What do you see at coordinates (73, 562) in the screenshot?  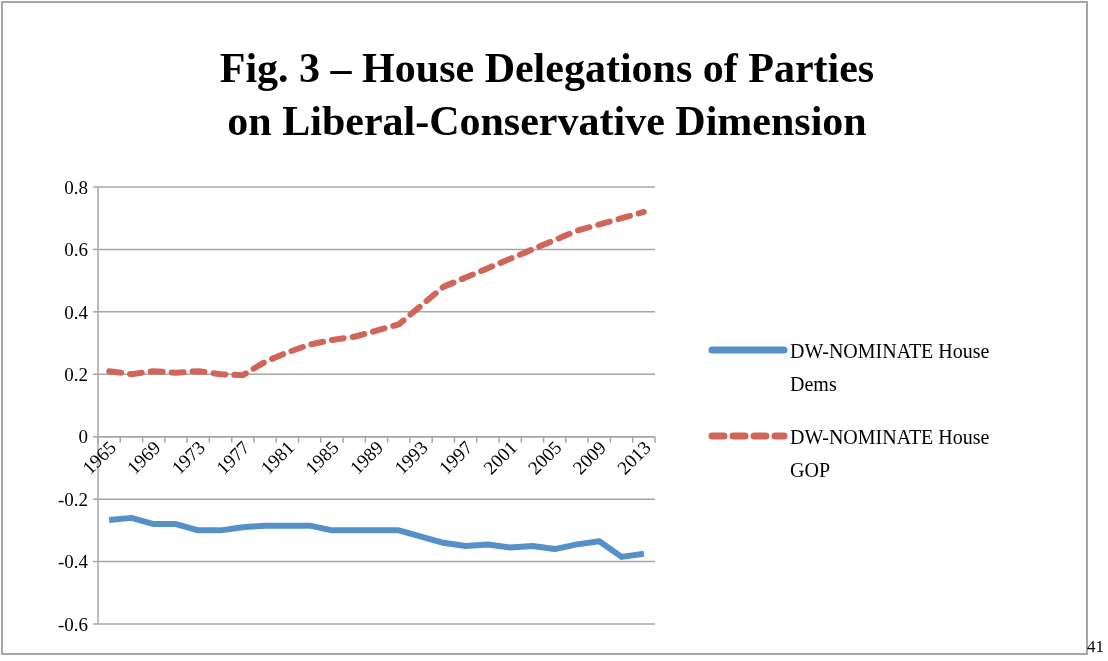 I see `y-tick-label: -0.4` at bounding box center [73, 562].